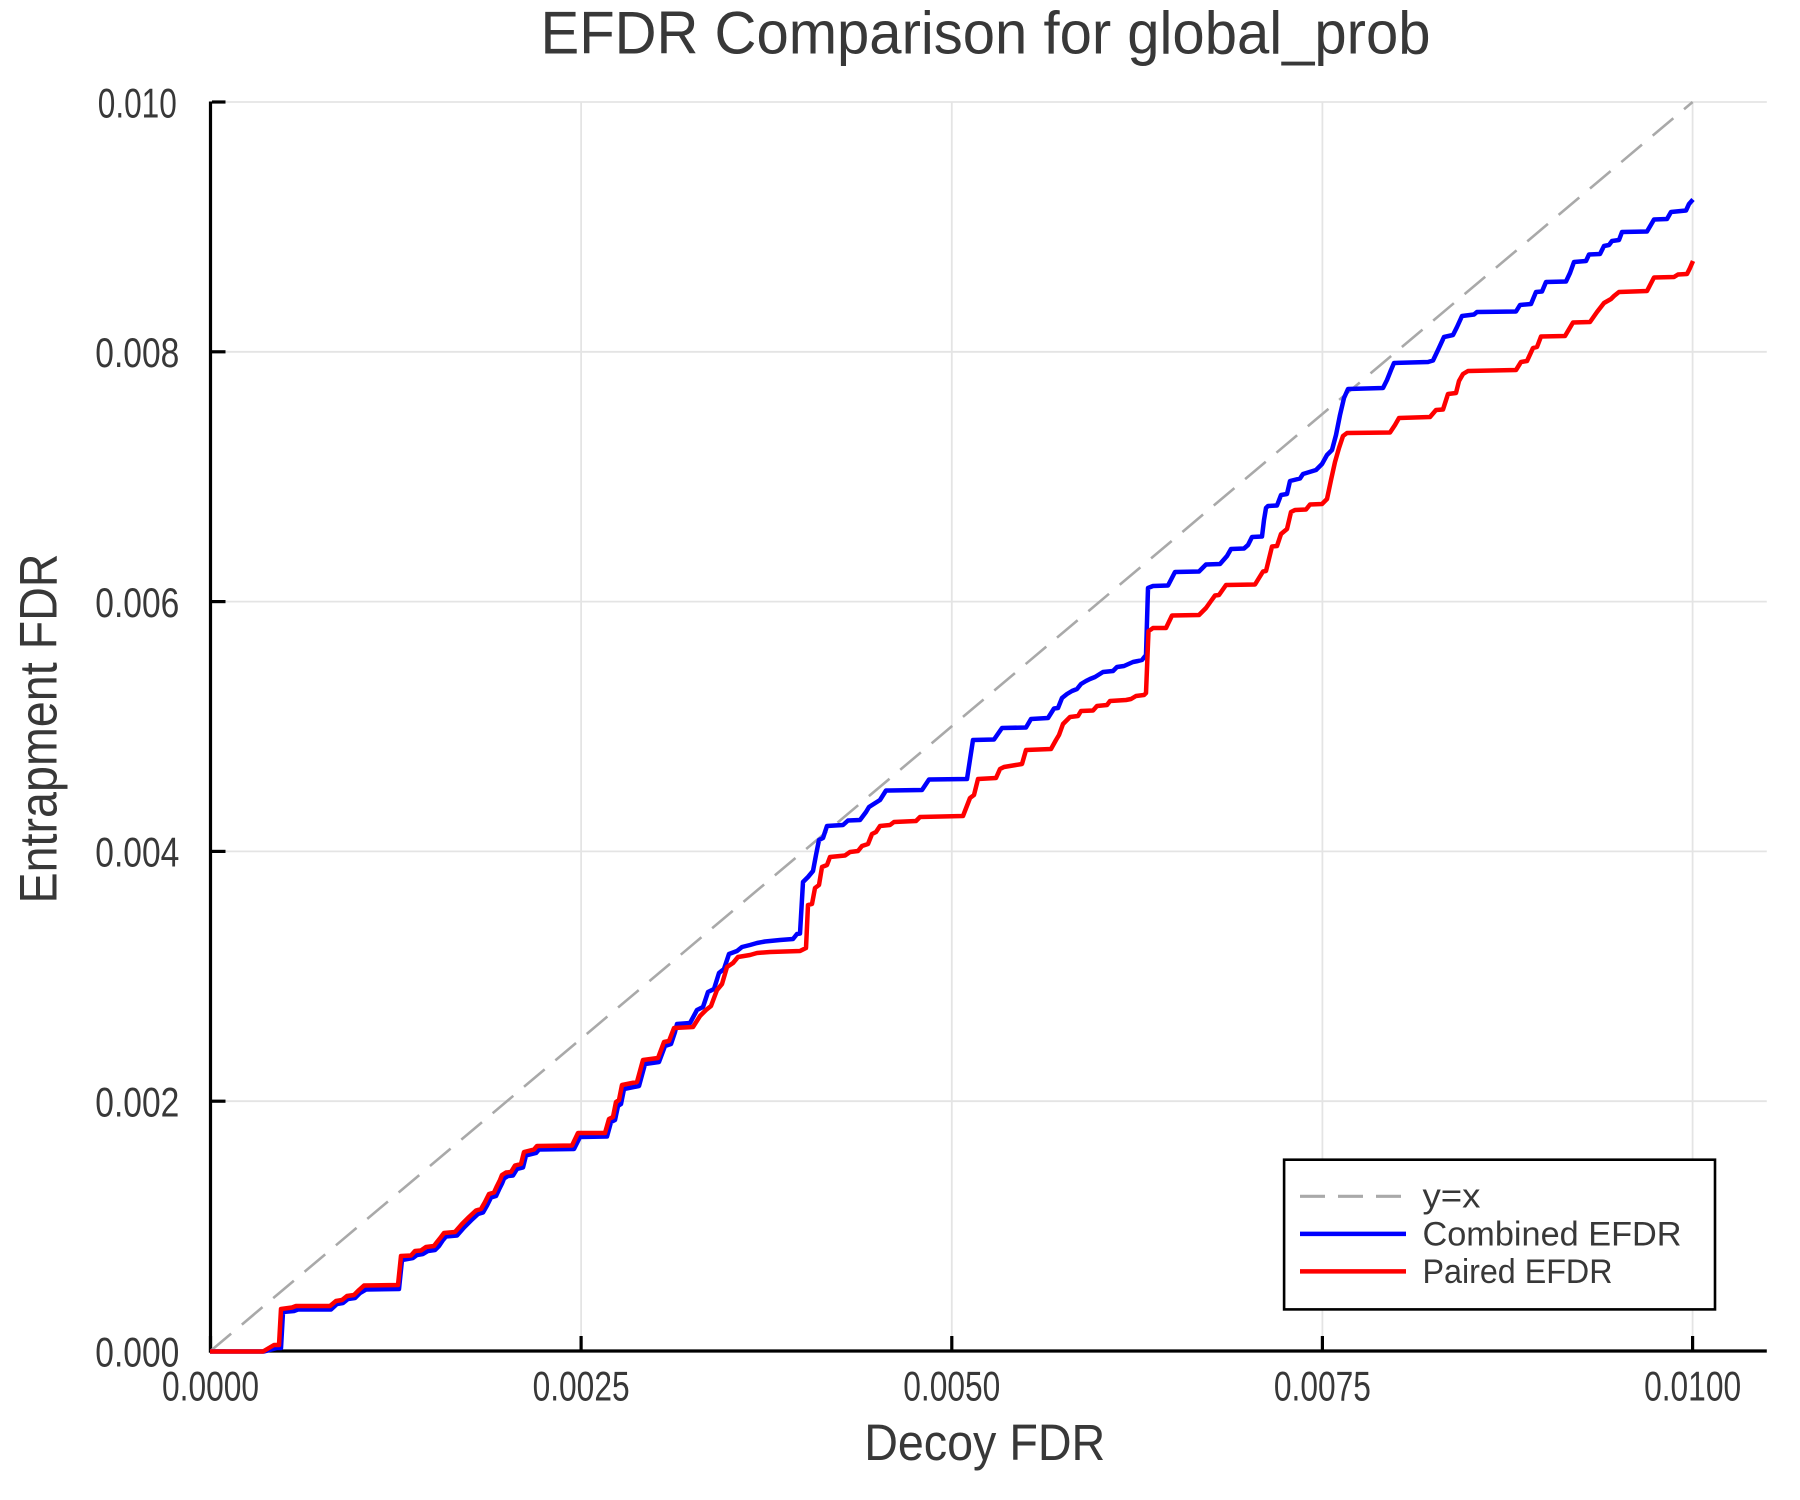 This screenshot has height=1500, width=1800. I want to click on svg-text: Decoy FDR, so click(984, 1442).